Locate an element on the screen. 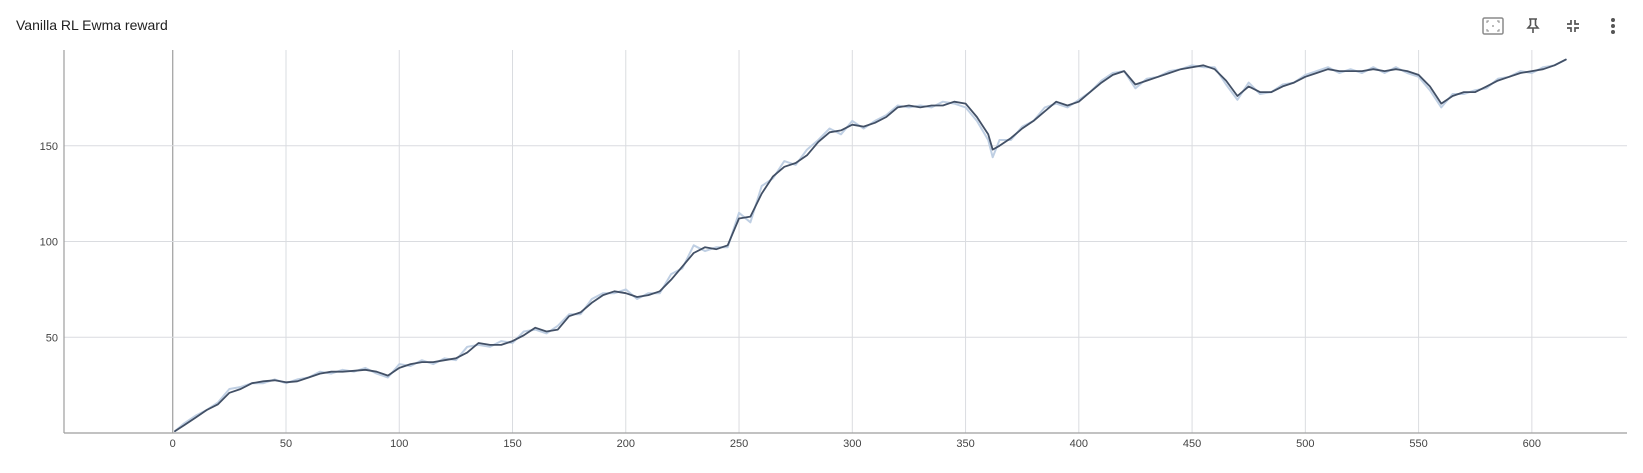 This screenshot has height=473, width=1643. x-tick-label: 300 is located at coordinates (852, 444).